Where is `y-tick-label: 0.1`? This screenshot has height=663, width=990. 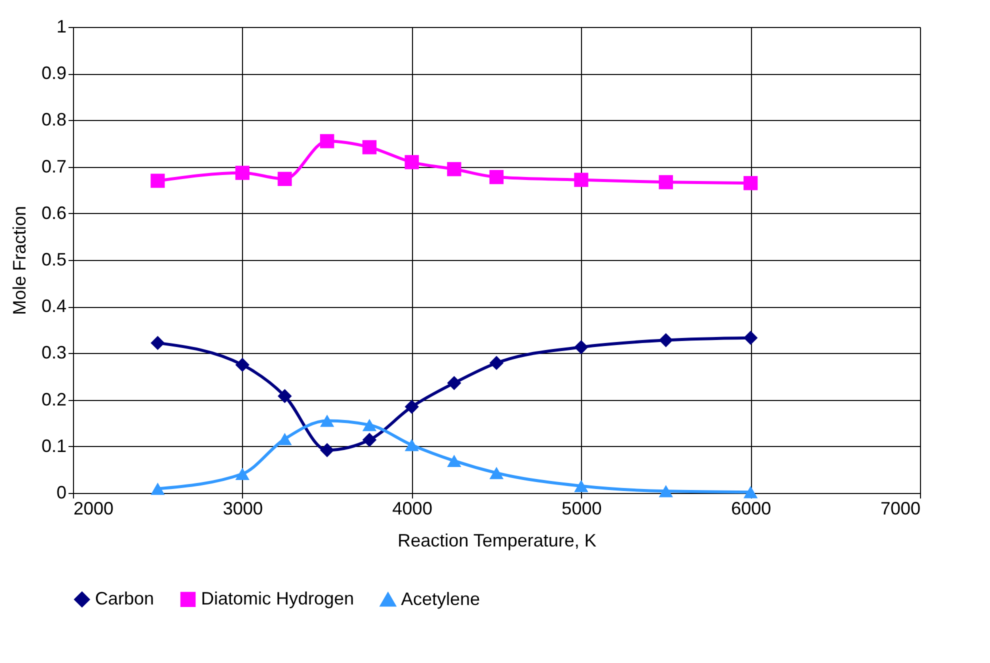 y-tick-label: 0.1 is located at coordinates (53, 446).